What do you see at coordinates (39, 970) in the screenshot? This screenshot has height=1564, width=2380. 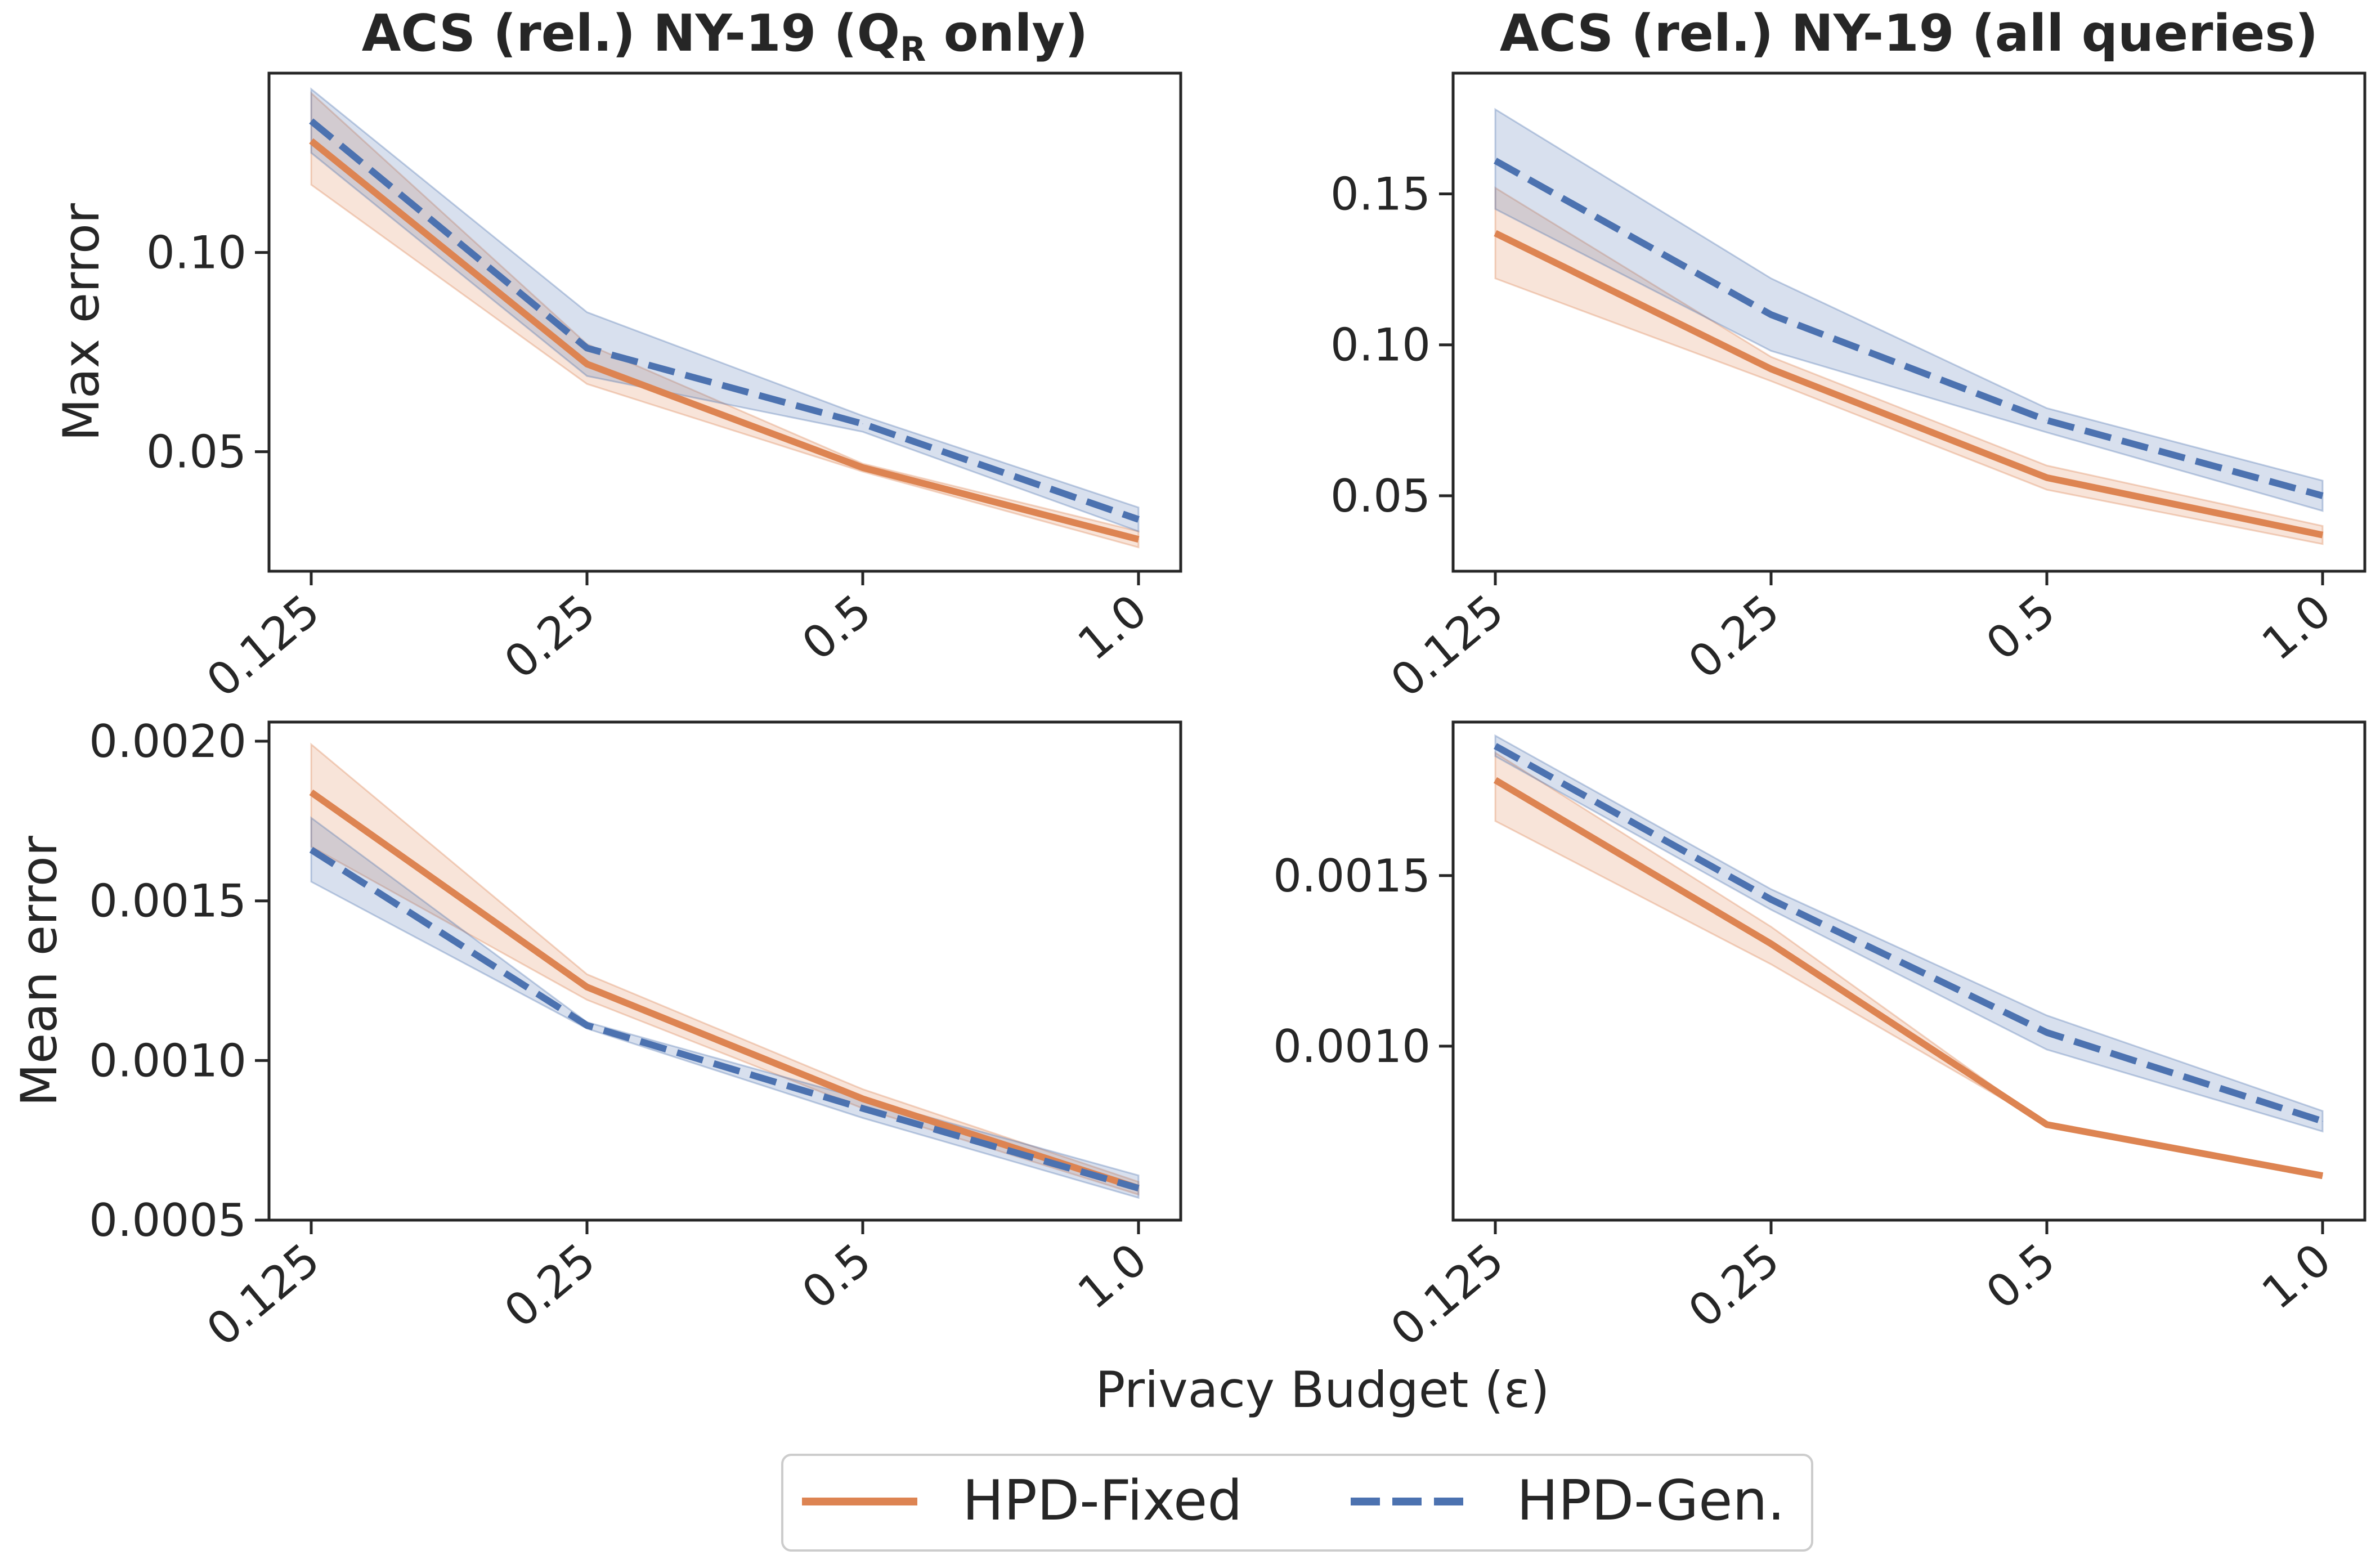 I see `y-axis-title: Mean error` at bounding box center [39, 970].